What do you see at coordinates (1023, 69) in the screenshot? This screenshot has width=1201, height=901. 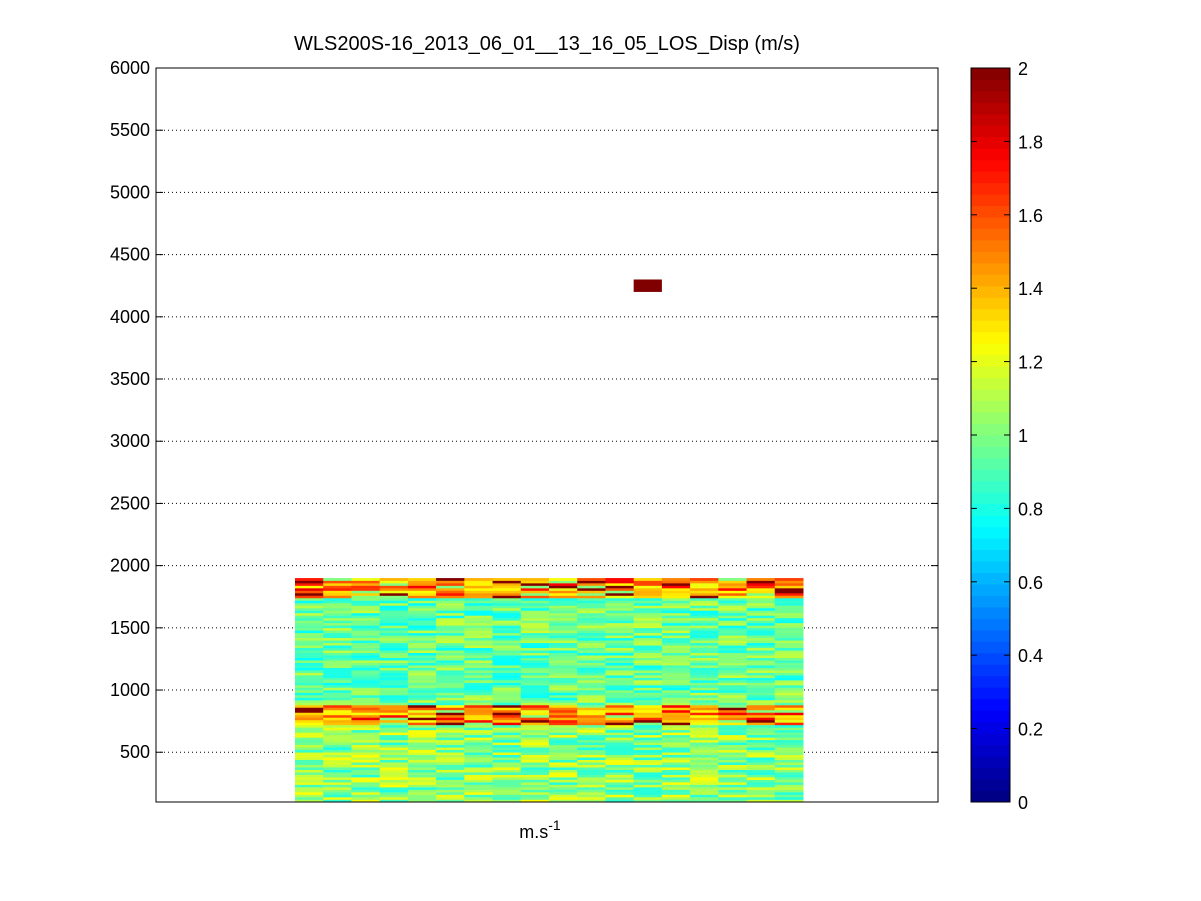 I see `colorbar-tick-label: 2` at bounding box center [1023, 69].